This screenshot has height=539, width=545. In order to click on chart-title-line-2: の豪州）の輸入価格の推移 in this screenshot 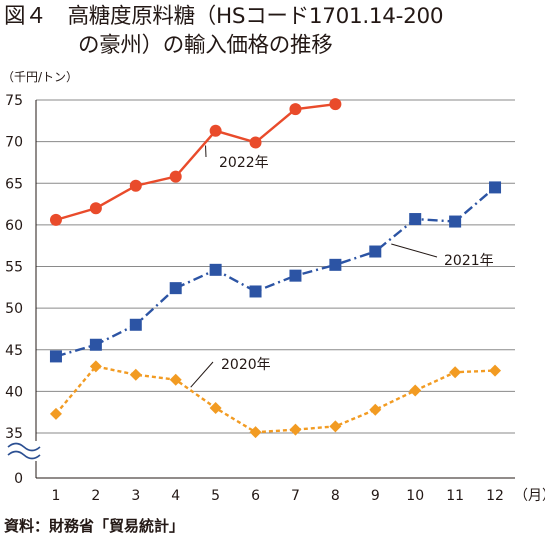, I will do `click(205, 45)`.